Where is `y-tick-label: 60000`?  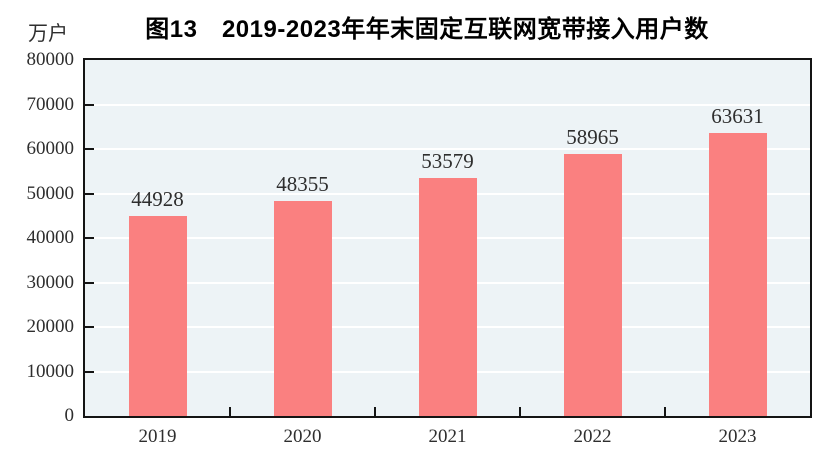 y-tick-label: 60000 is located at coordinates (50, 148).